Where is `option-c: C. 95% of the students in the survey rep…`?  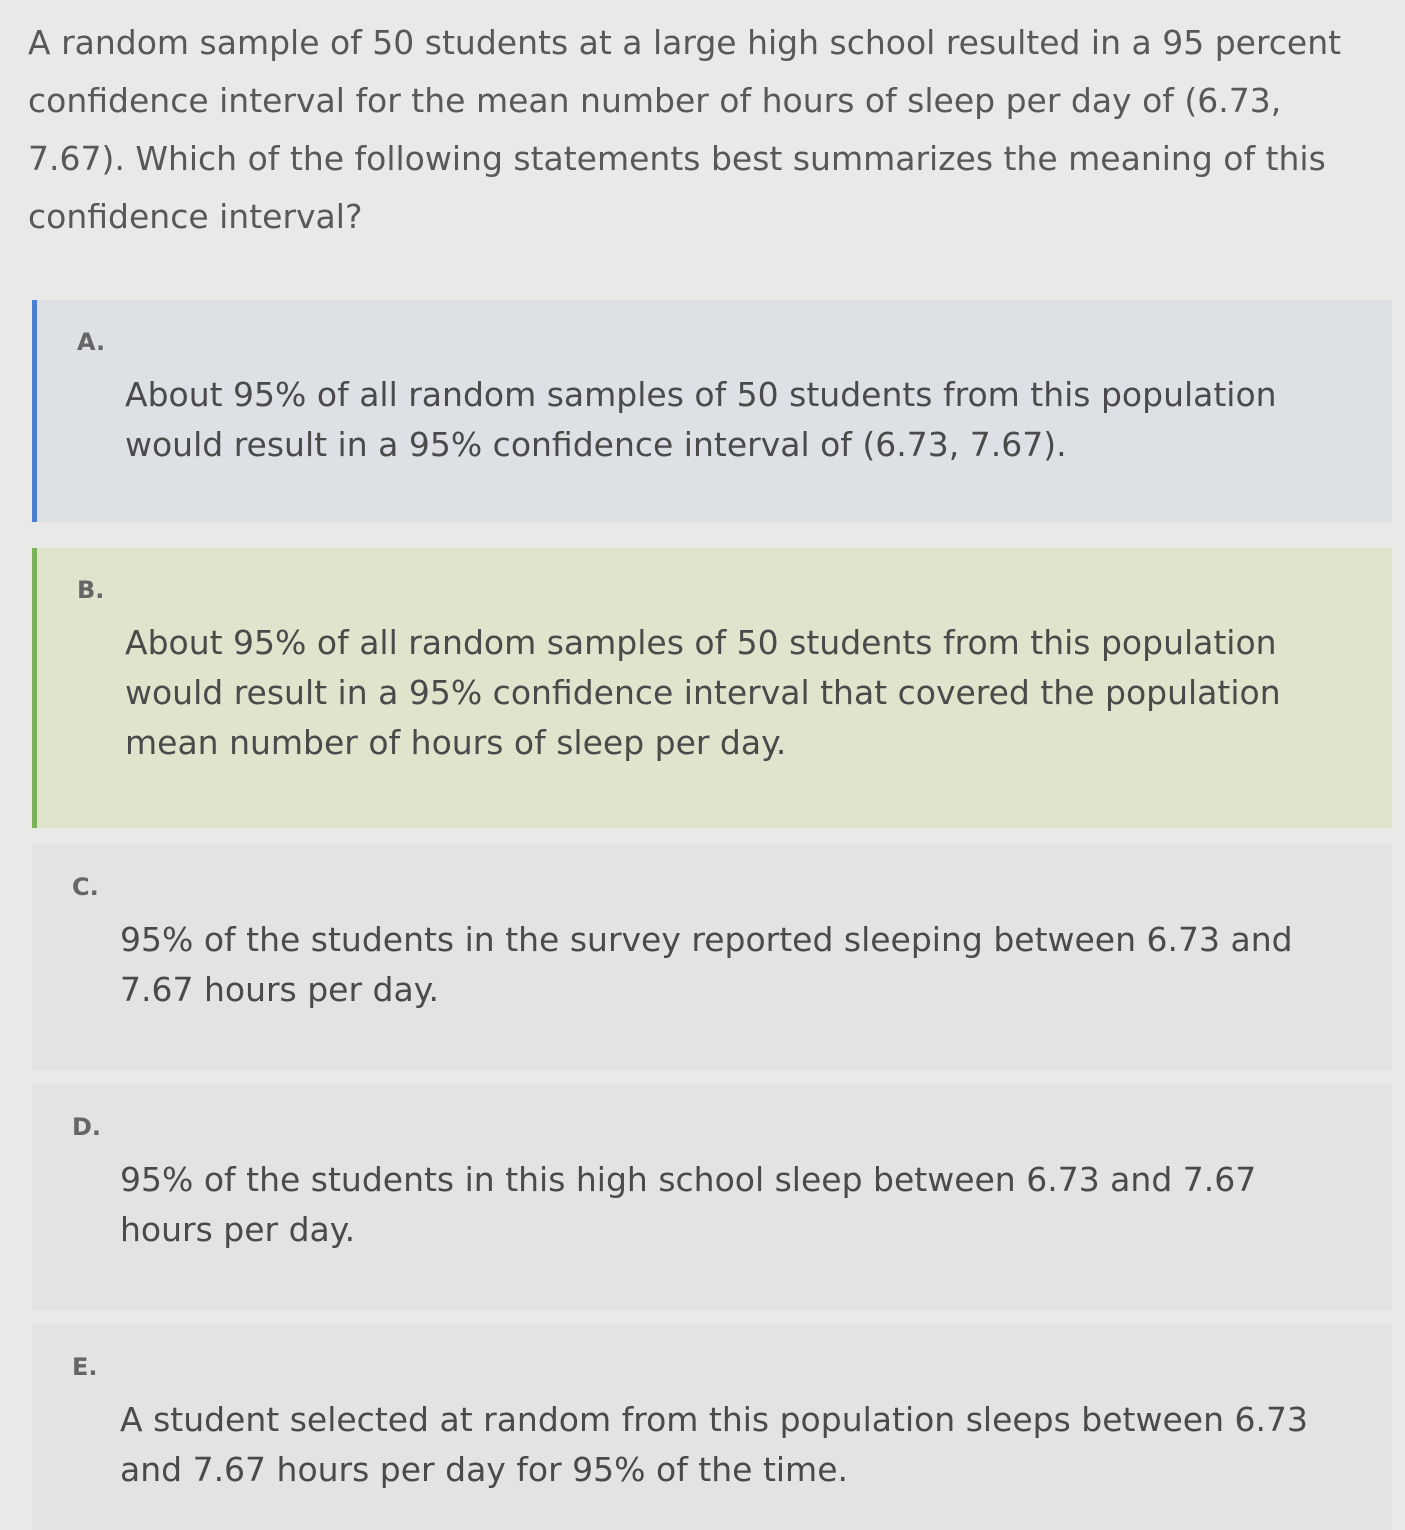
option-c: C. 95% of the students in the survey rep… is located at coordinates (712, 957).